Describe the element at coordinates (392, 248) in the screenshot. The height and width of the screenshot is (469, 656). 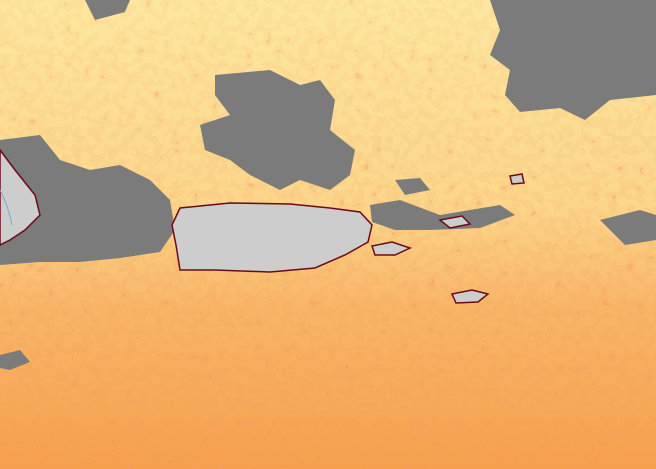
I see `vieques` at that location.